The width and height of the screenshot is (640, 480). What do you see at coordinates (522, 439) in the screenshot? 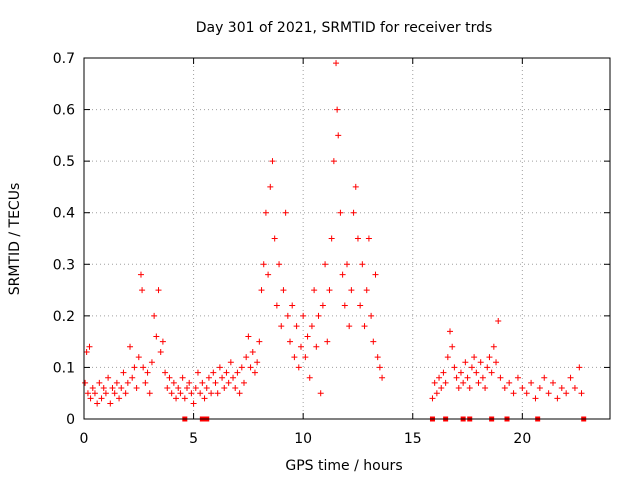
I see `x-tick-label: 20` at bounding box center [522, 439].